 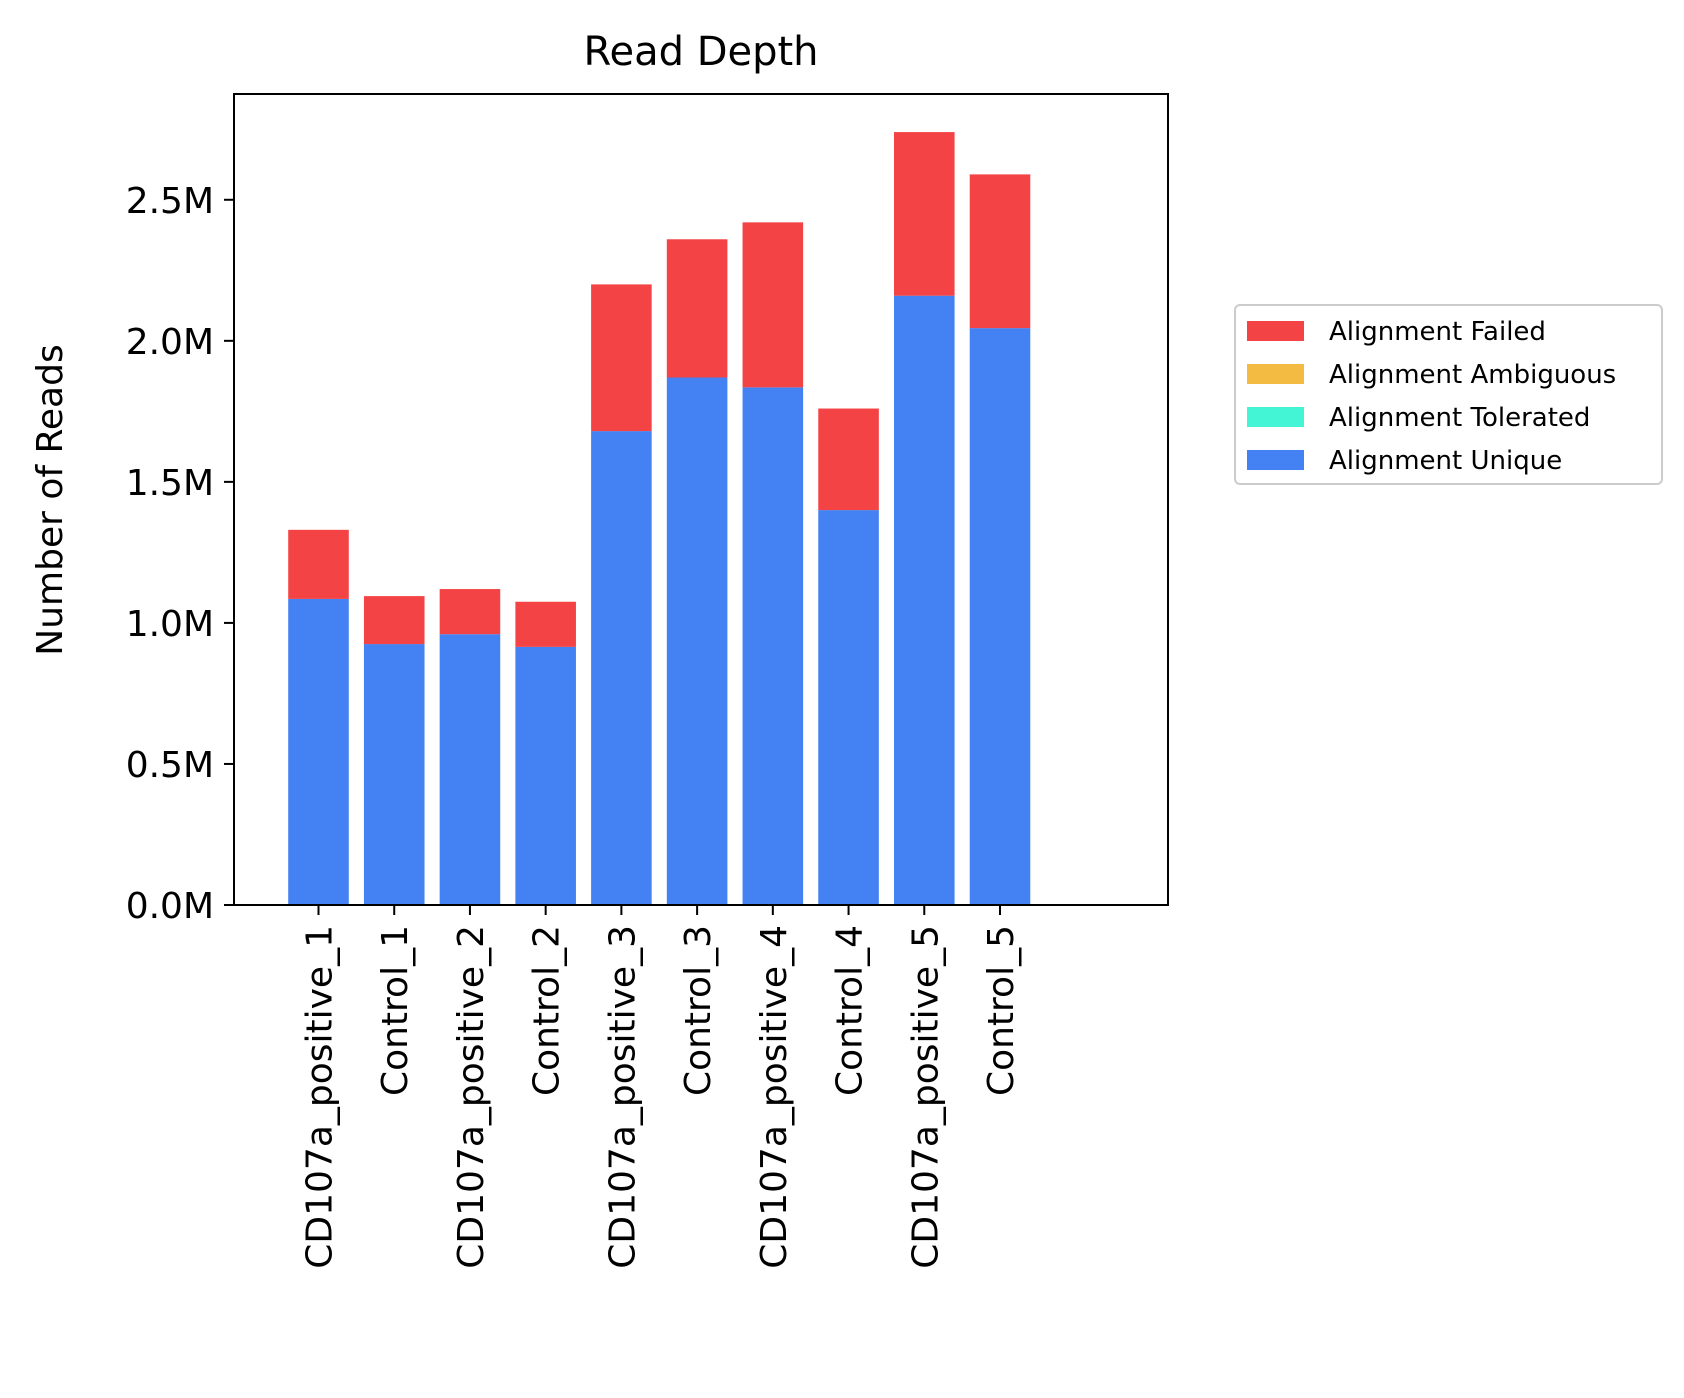 I want to click on x-tick-label: Control_5, so click(x=1001, y=1010).